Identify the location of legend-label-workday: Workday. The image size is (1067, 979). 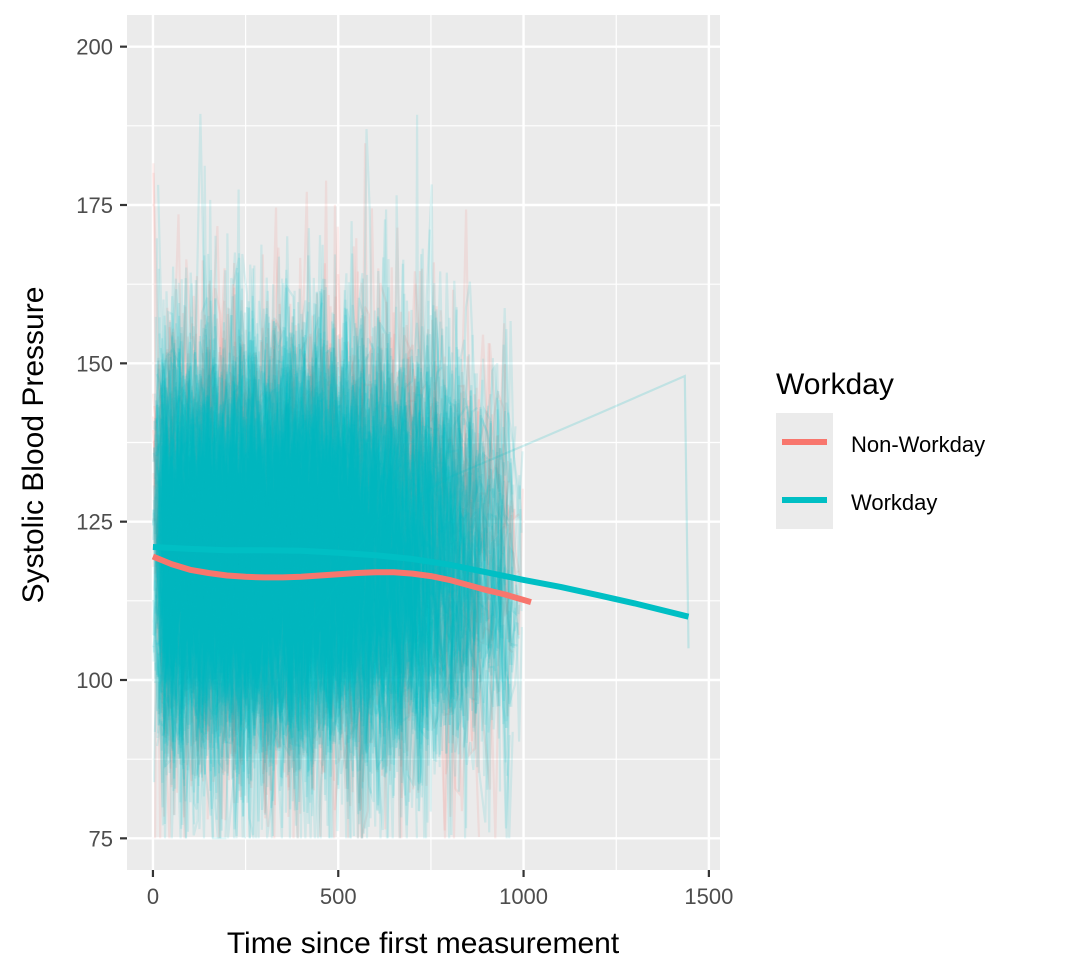
(894, 502).